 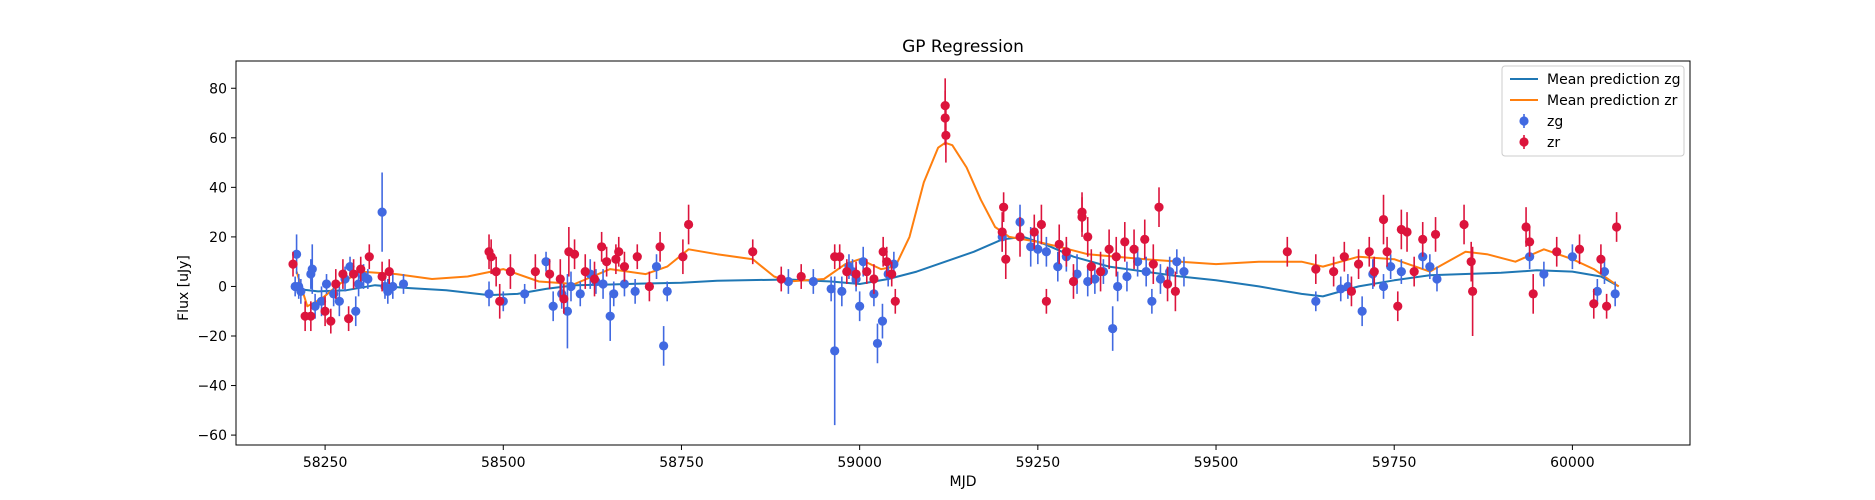 What do you see at coordinates (681, 463) in the screenshot?
I see `x-tick-label: 58750` at bounding box center [681, 463].